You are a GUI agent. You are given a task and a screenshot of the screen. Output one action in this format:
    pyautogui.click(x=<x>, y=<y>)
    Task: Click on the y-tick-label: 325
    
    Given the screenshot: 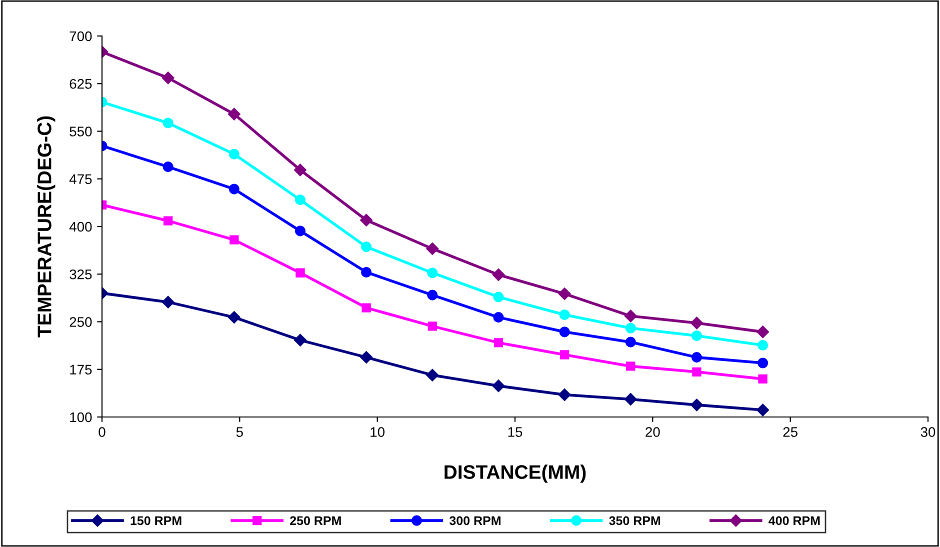 What is the action you would take?
    pyautogui.click(x=81, y=274)
    